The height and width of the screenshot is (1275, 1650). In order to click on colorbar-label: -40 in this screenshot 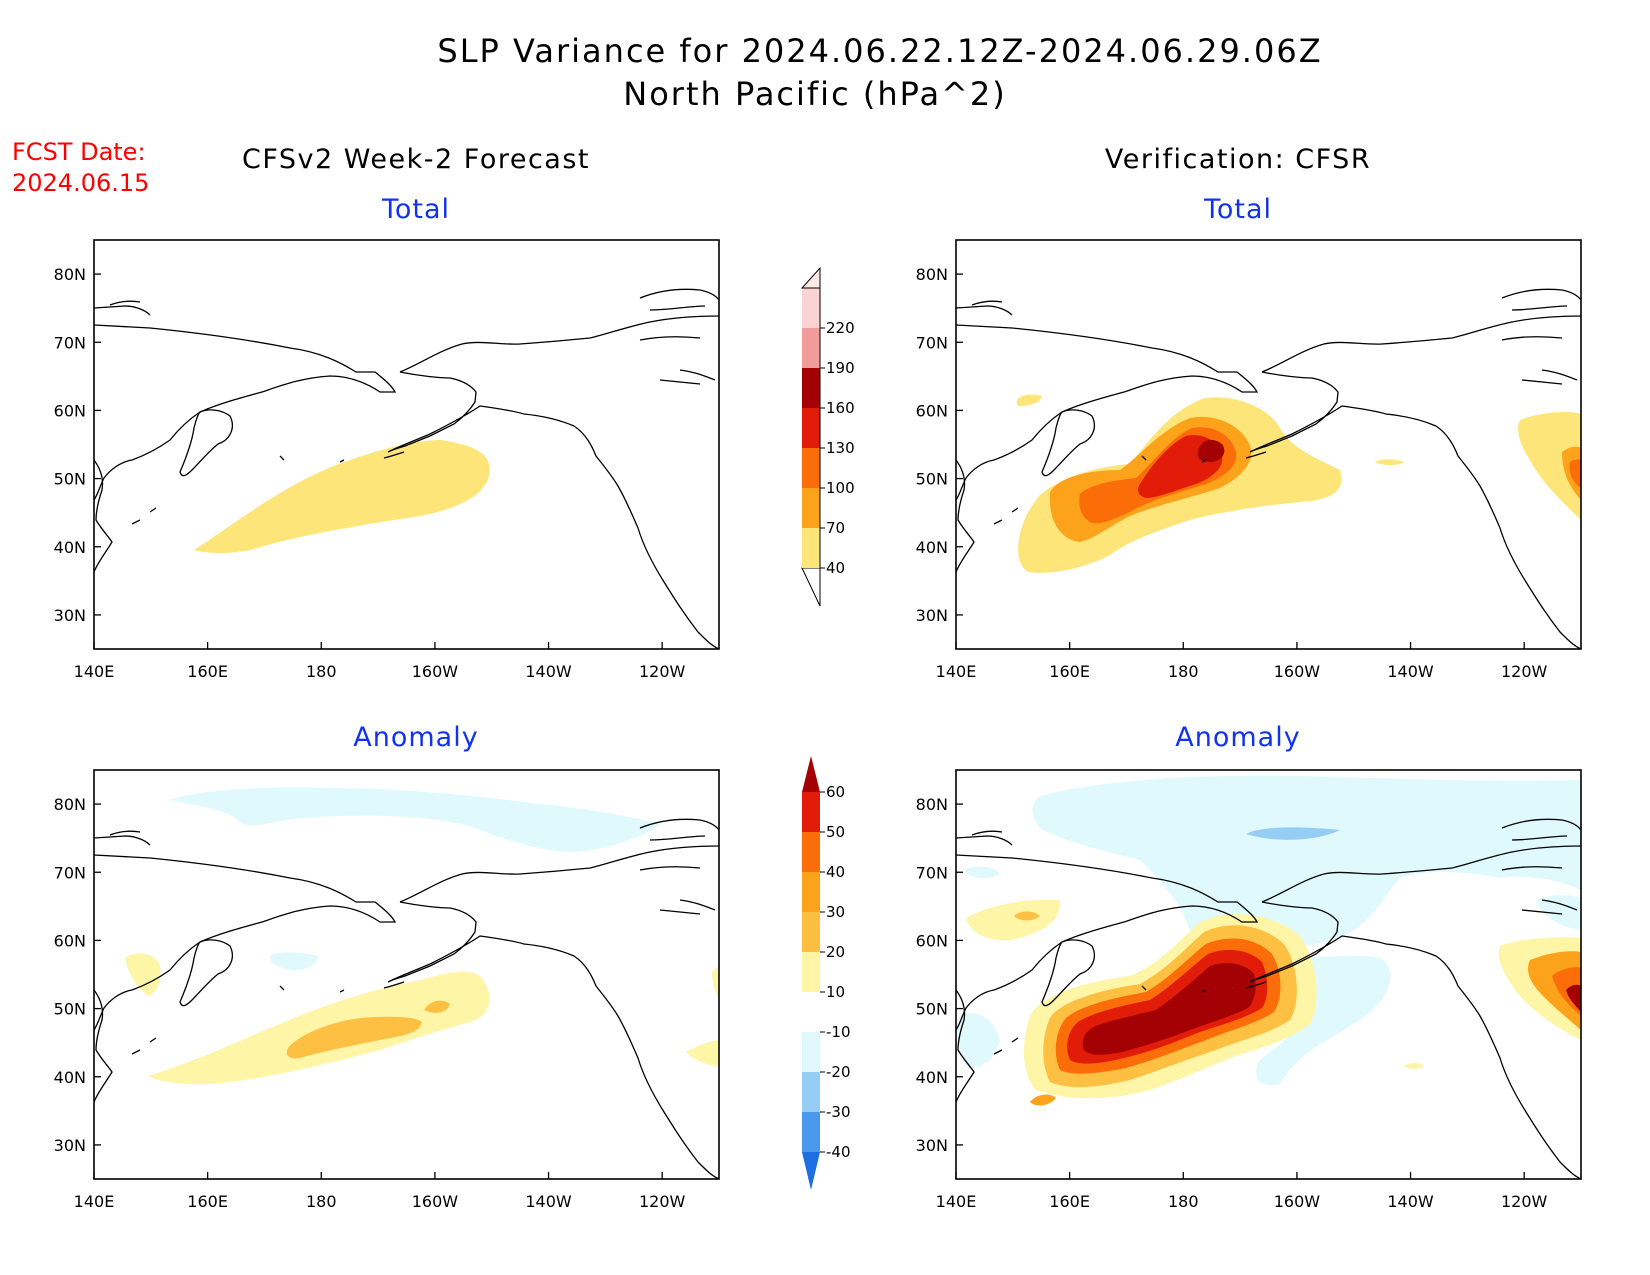, I will do `click(838, 1152)`.